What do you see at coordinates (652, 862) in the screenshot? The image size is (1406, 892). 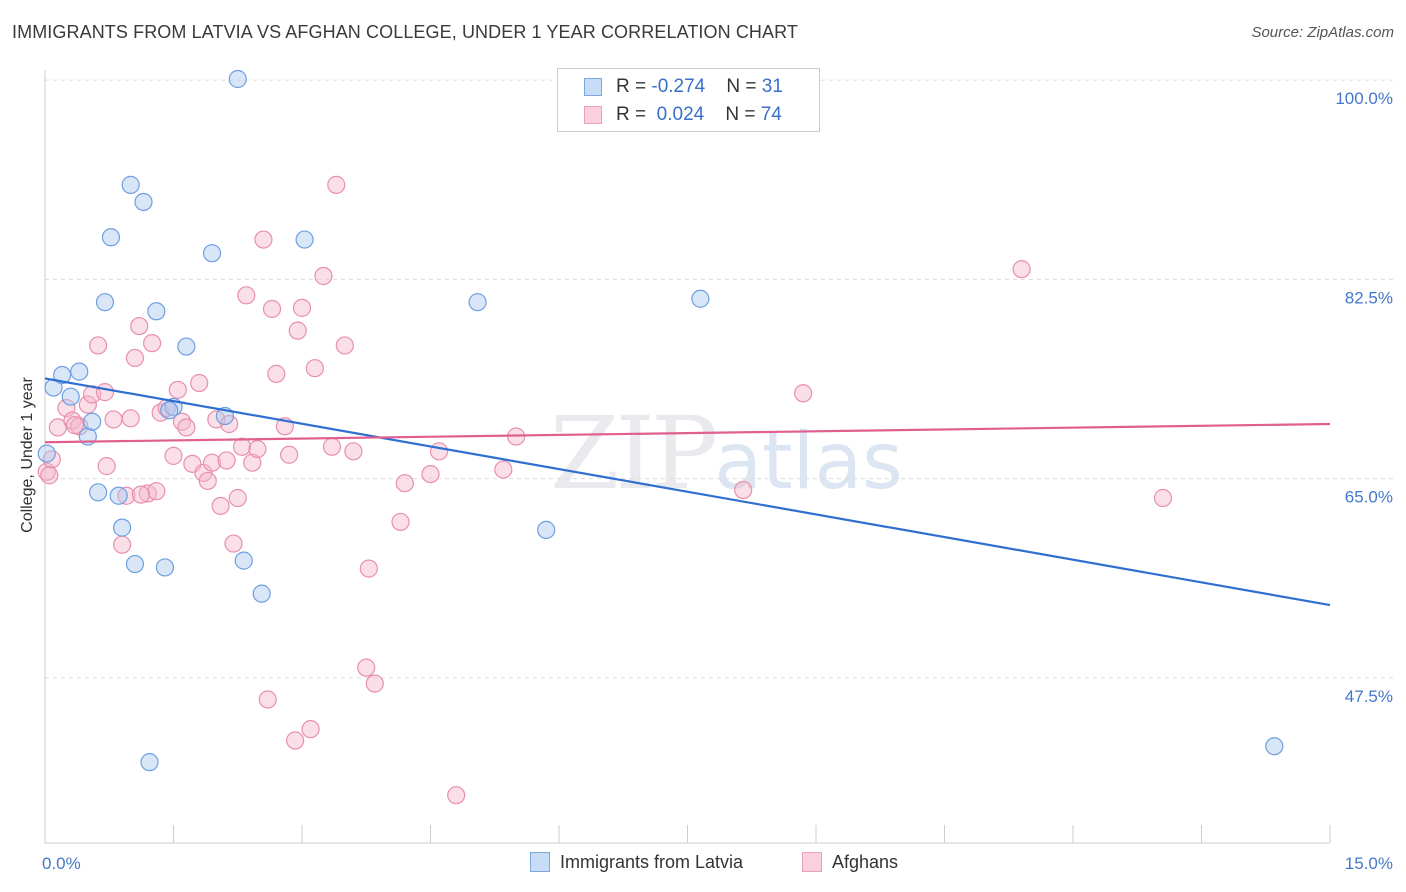 I see `bottom-legend-label-latvia: Immigrants from Latvia` at bounding box center [652, 862].